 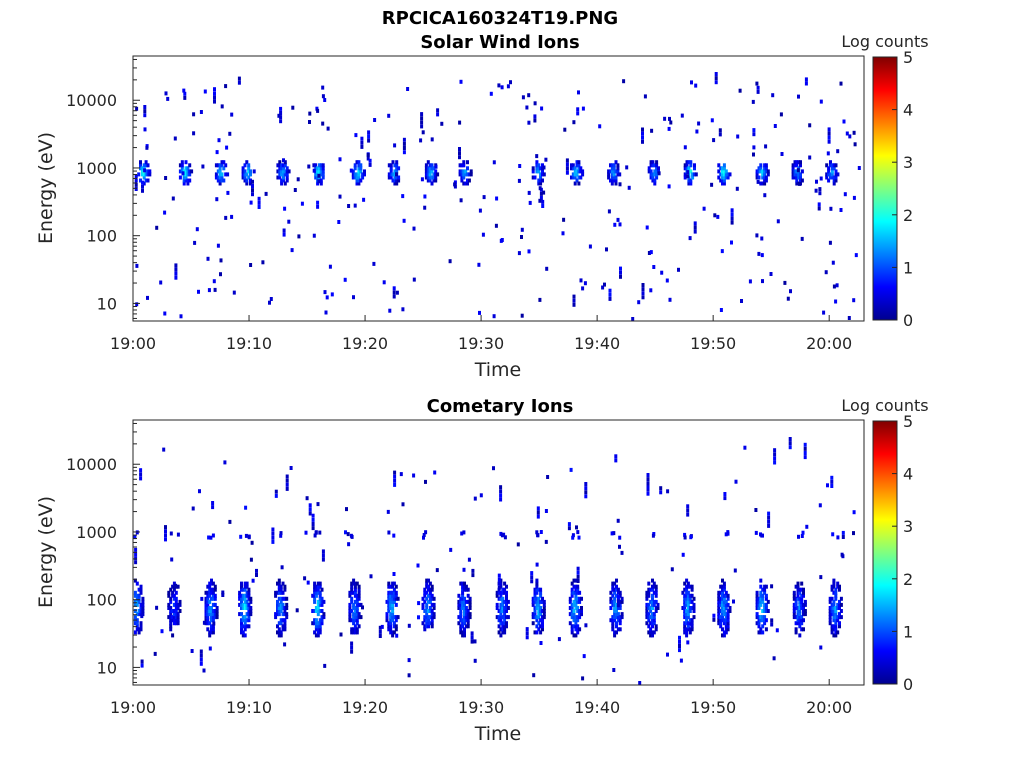 I want to click on colorbar-tick-label: 3, so click(x=908, y=162).